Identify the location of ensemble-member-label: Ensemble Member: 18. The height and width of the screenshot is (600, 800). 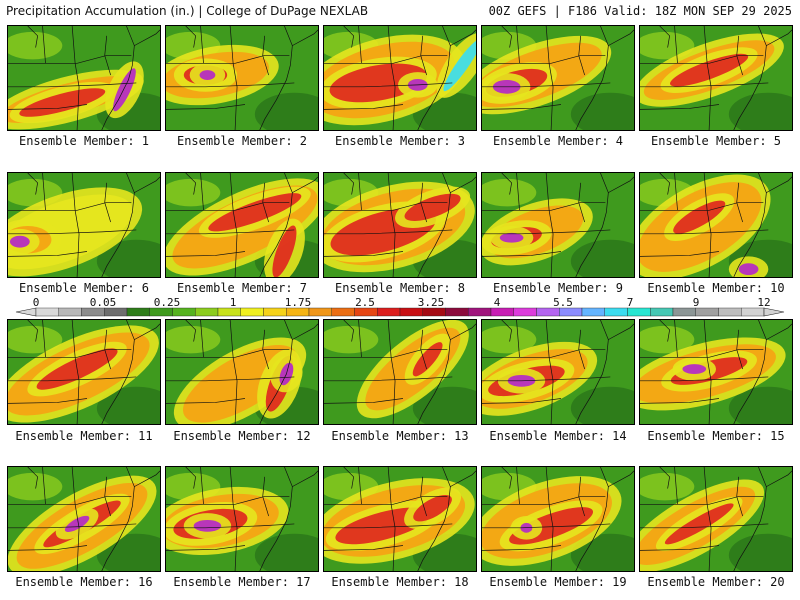
(400, 582).